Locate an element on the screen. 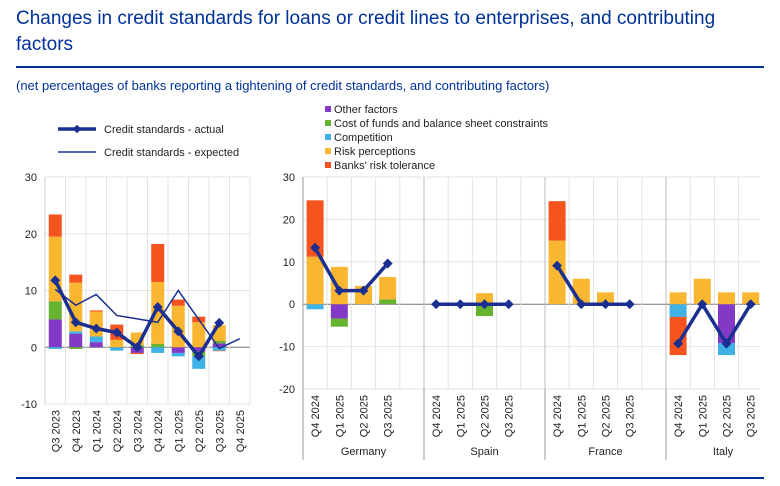 This screenshot has width=780, height=486. legend-swatch-tolerance is located at coordinates (328, 165).